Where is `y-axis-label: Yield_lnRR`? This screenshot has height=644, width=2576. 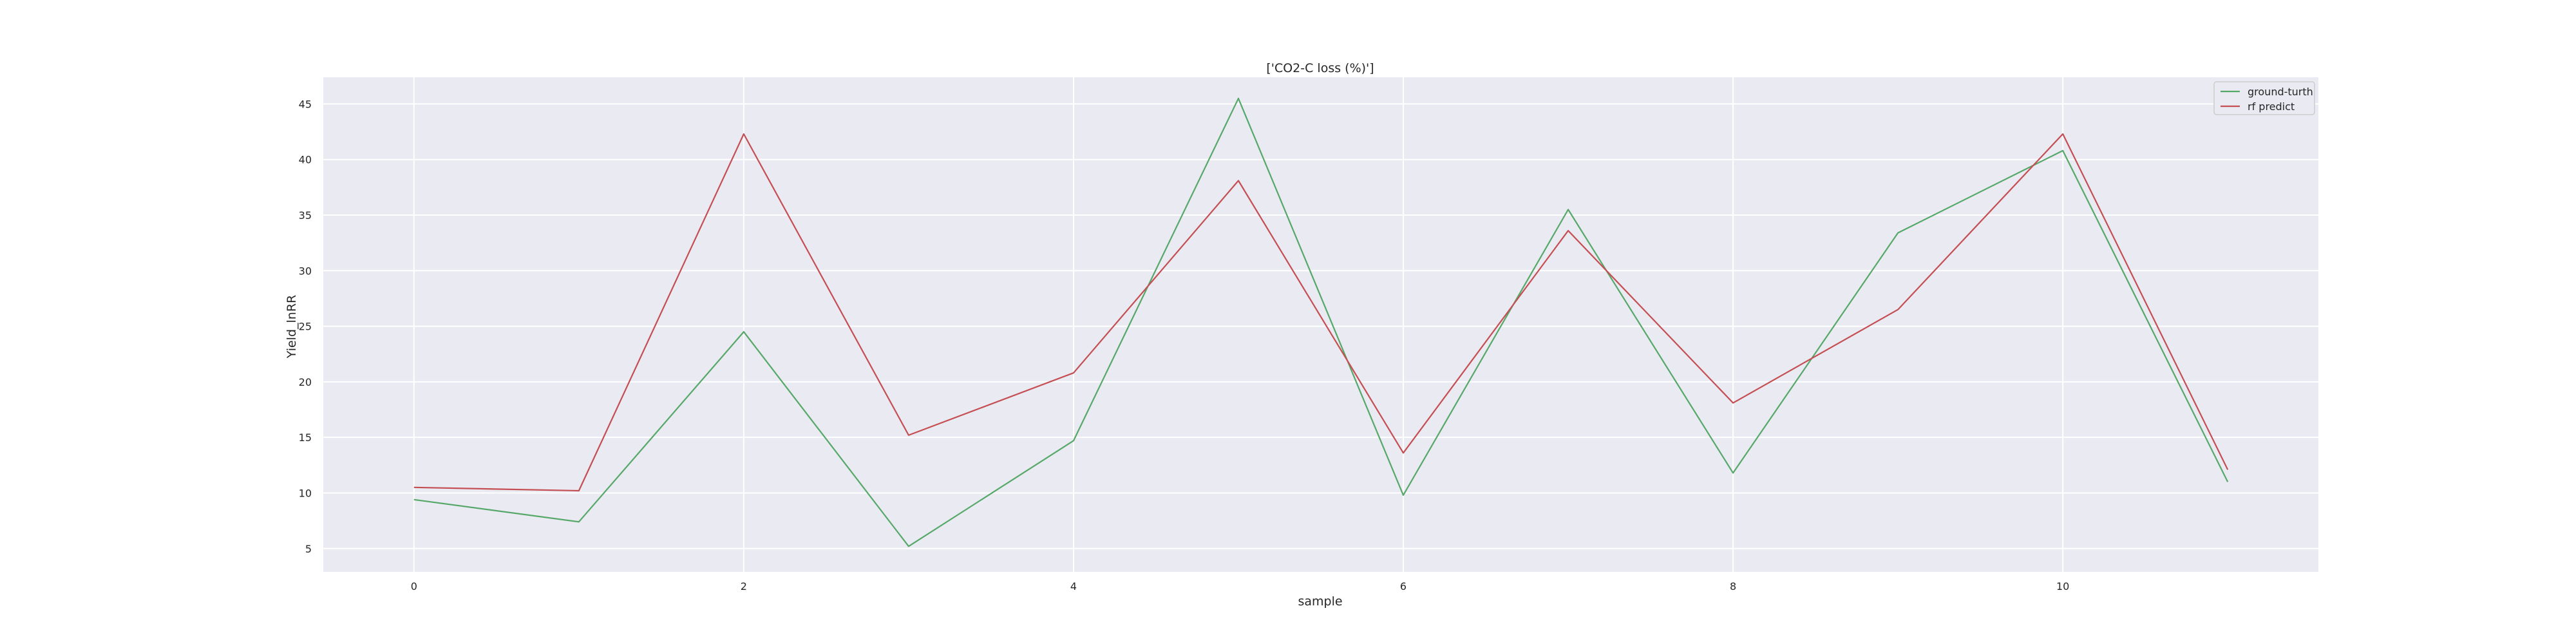 y-axis-label: Yield_lnRR is located at coordinates (292, 327).